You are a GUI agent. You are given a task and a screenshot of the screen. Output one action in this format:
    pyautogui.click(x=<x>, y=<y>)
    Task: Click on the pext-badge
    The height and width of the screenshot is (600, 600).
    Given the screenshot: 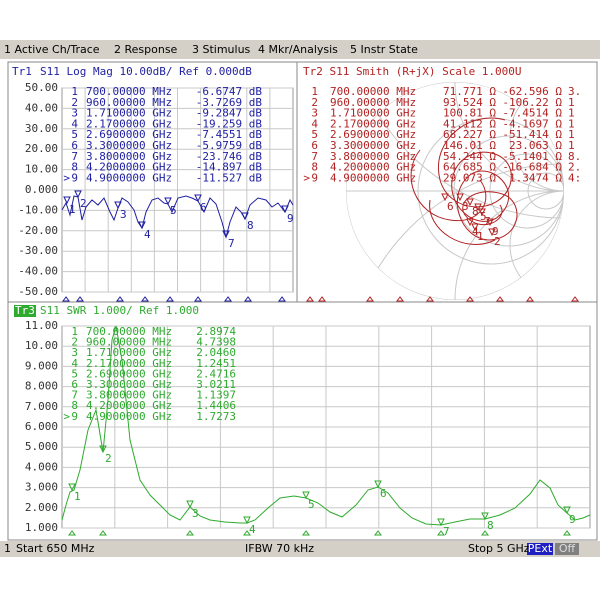 What is the action you would take?
    pyautogui.click(x=540, y=549)
    